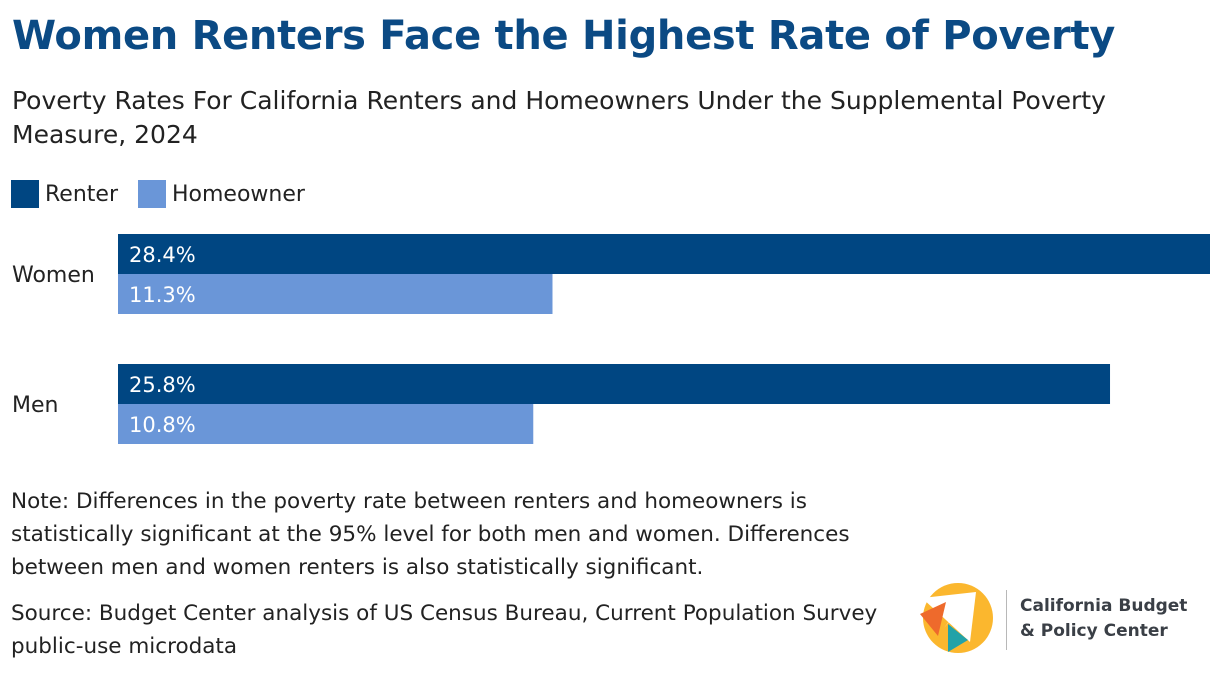 The image size is (1220, 676). What do you see at coordinates (35, 405) in the screenshot?
I see `category-label-men: Men` at bounding box center [35, 405].